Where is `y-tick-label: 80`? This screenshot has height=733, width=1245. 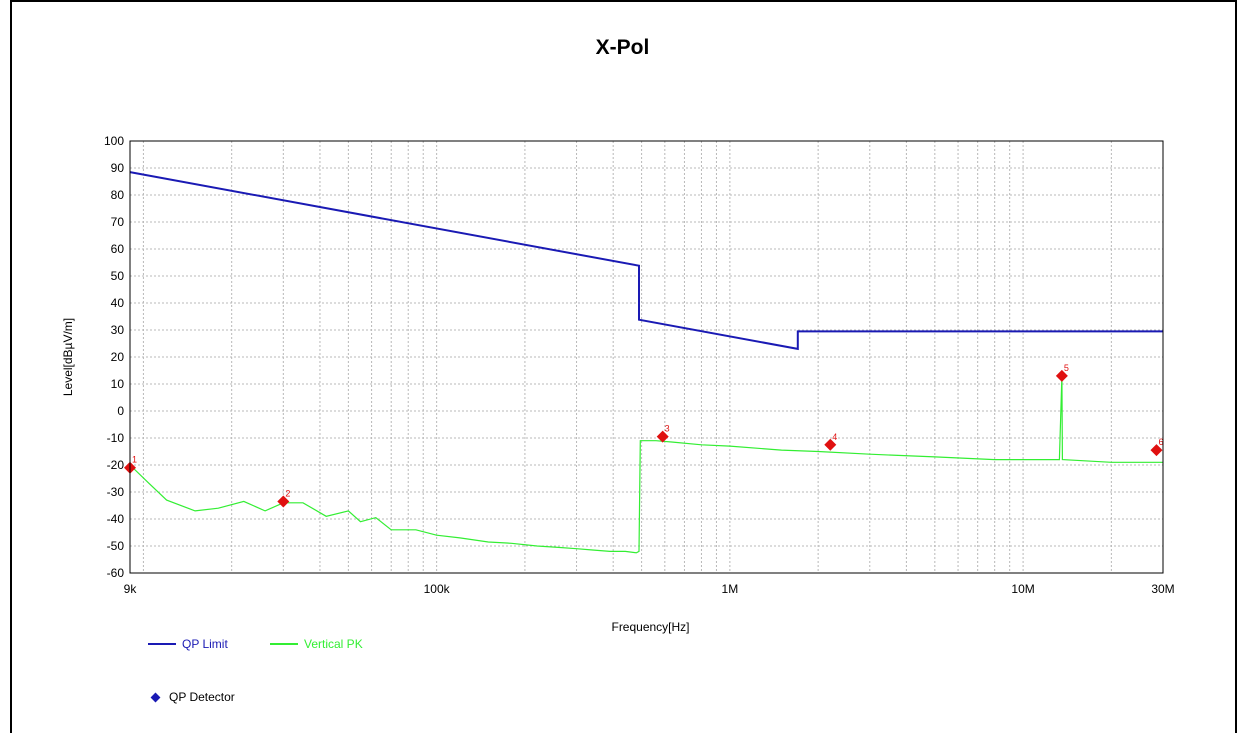 y-tick-label: 80 is located at coordinates (118, 195).